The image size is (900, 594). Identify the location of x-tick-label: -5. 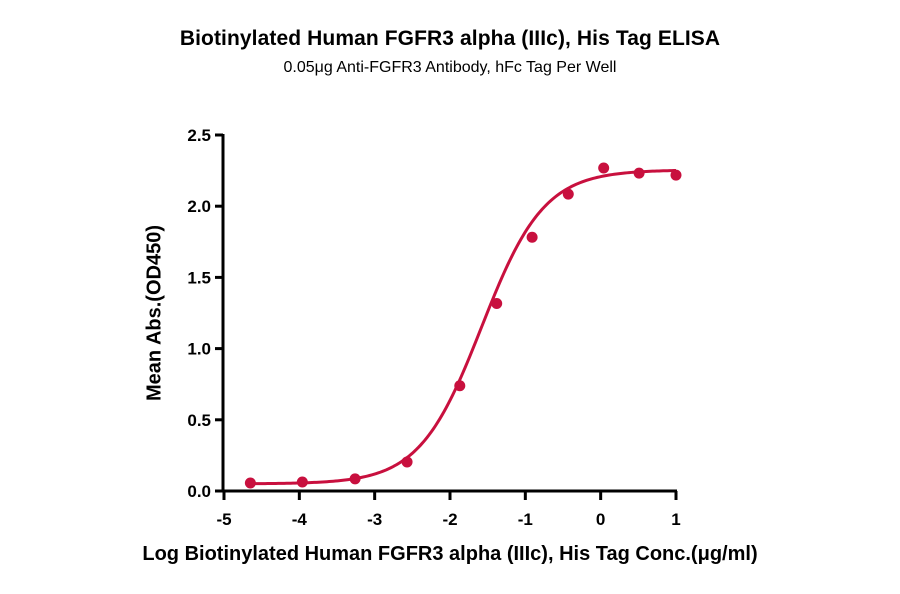
(223, 519).